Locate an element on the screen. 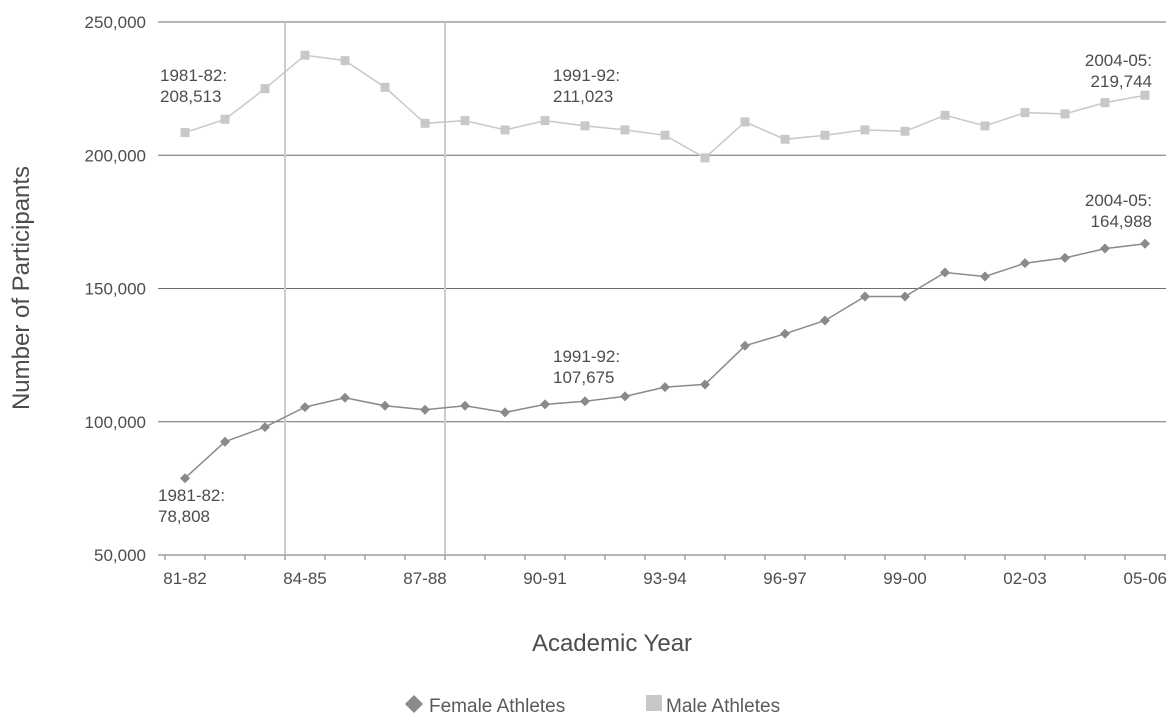  x-tick-label: 99-00 is located at coordinates (904, 578).